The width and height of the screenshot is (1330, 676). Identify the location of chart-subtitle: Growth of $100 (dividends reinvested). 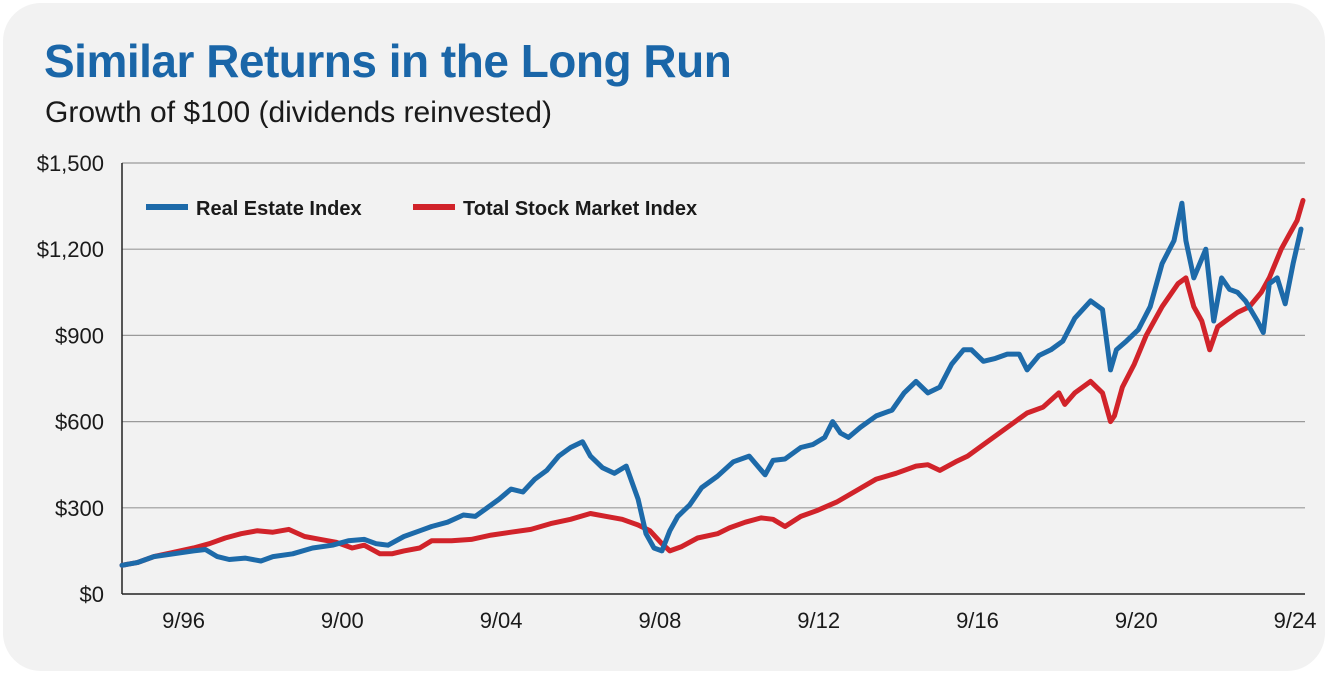
(298, 112).